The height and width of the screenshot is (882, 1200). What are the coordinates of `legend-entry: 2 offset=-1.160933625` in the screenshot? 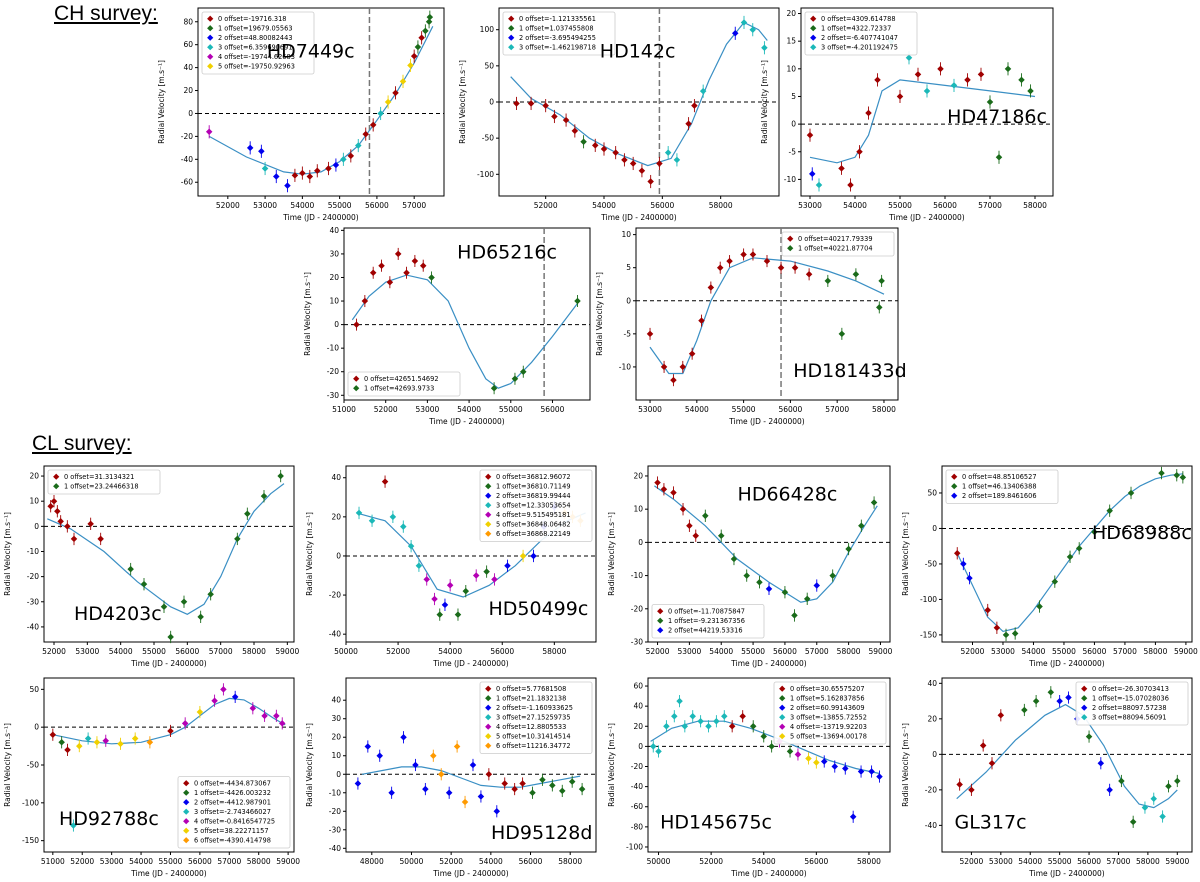 It's located at (534, 708).